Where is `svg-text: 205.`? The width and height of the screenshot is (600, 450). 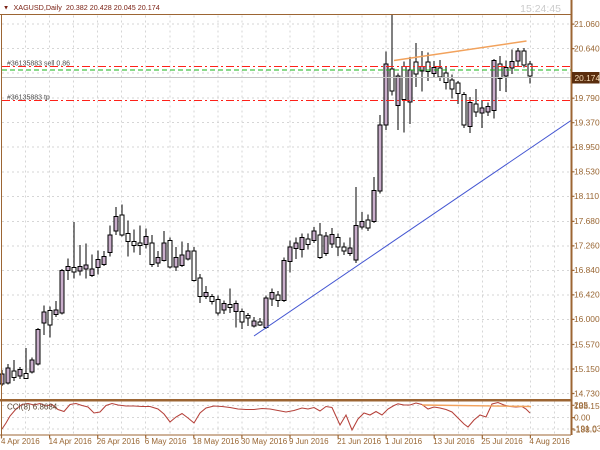 svg-text: 205. is located at coordinates (582, 405).